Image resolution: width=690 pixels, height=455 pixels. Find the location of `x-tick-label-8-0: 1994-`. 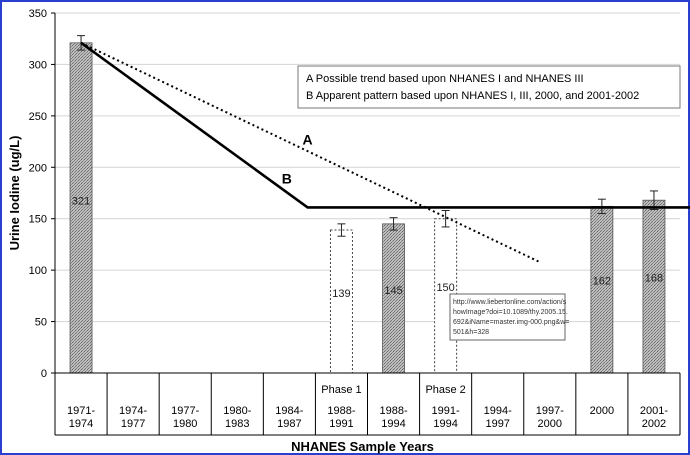

x-tick-label-8-0: 1994- is located at coordinates (498, 411).